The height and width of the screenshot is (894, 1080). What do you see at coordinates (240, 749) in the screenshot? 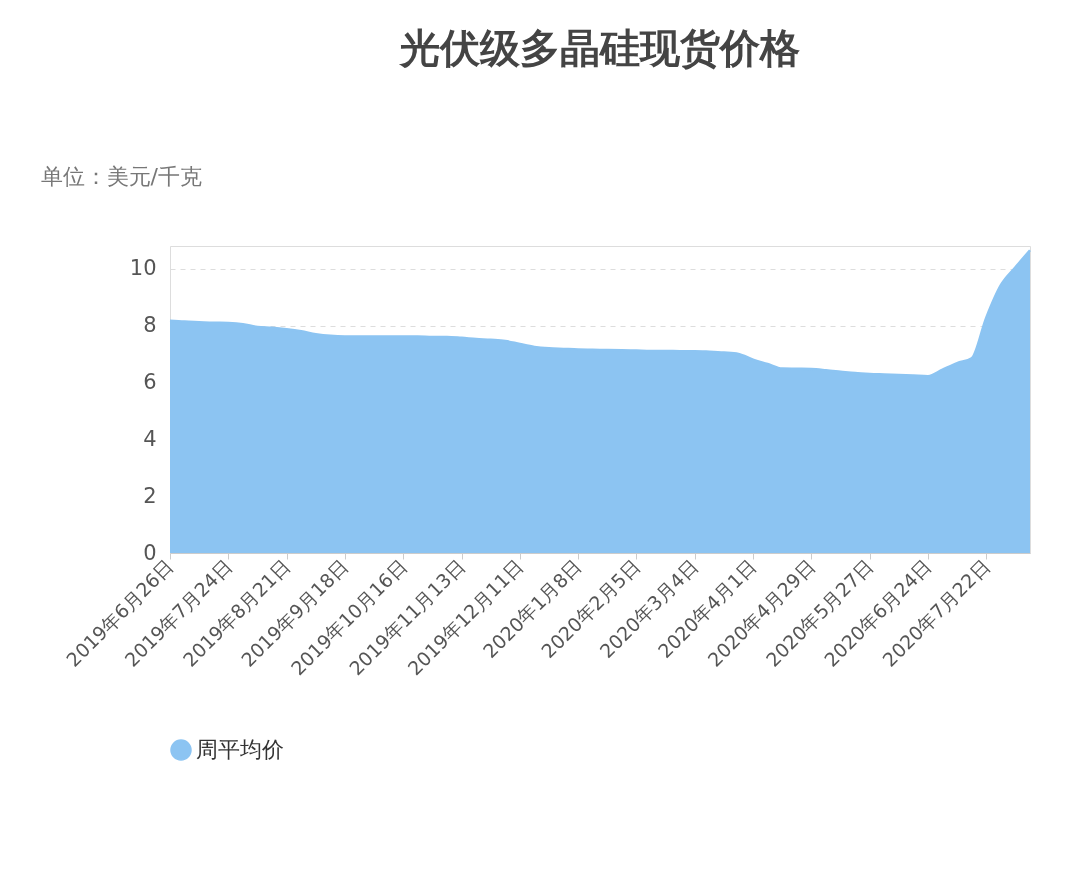
I see `legend-label: 周平均价` at bounding box center [240, 749].